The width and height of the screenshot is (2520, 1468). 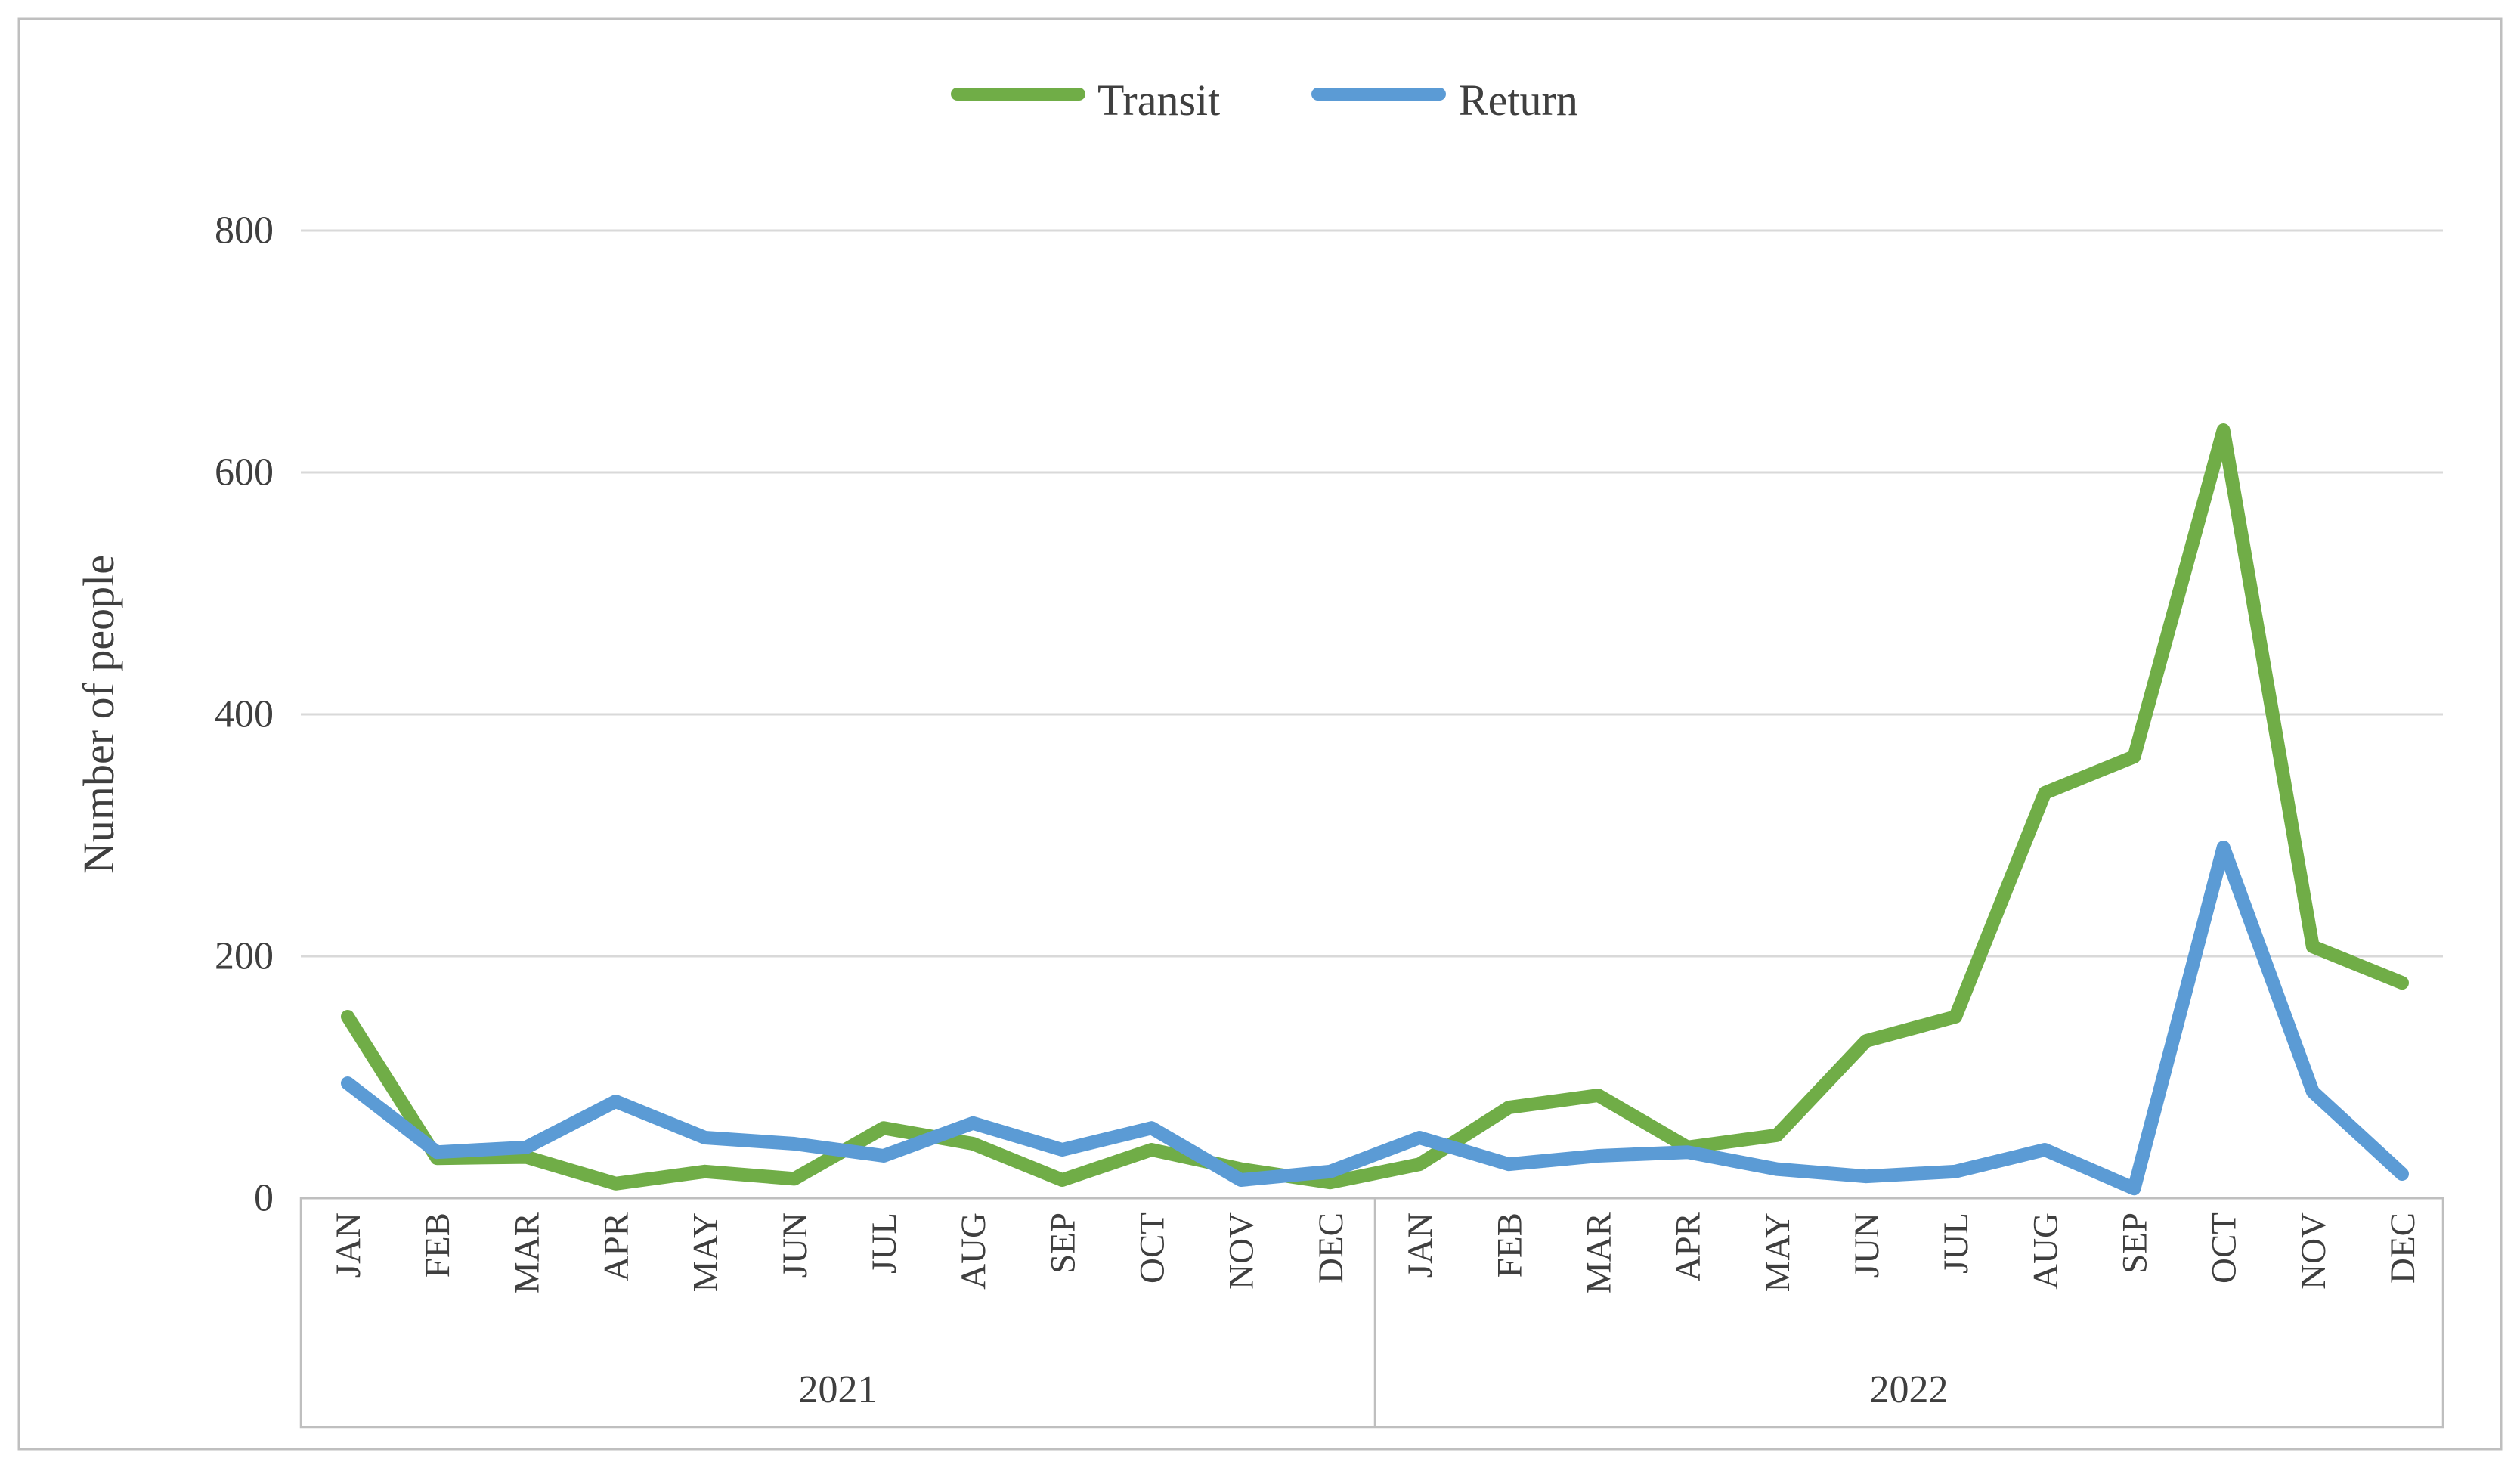 What do you see at coordinates (1264, 100) in the screenshot?
I see `legend: Transit Return` at bounding box center [1264, 100].